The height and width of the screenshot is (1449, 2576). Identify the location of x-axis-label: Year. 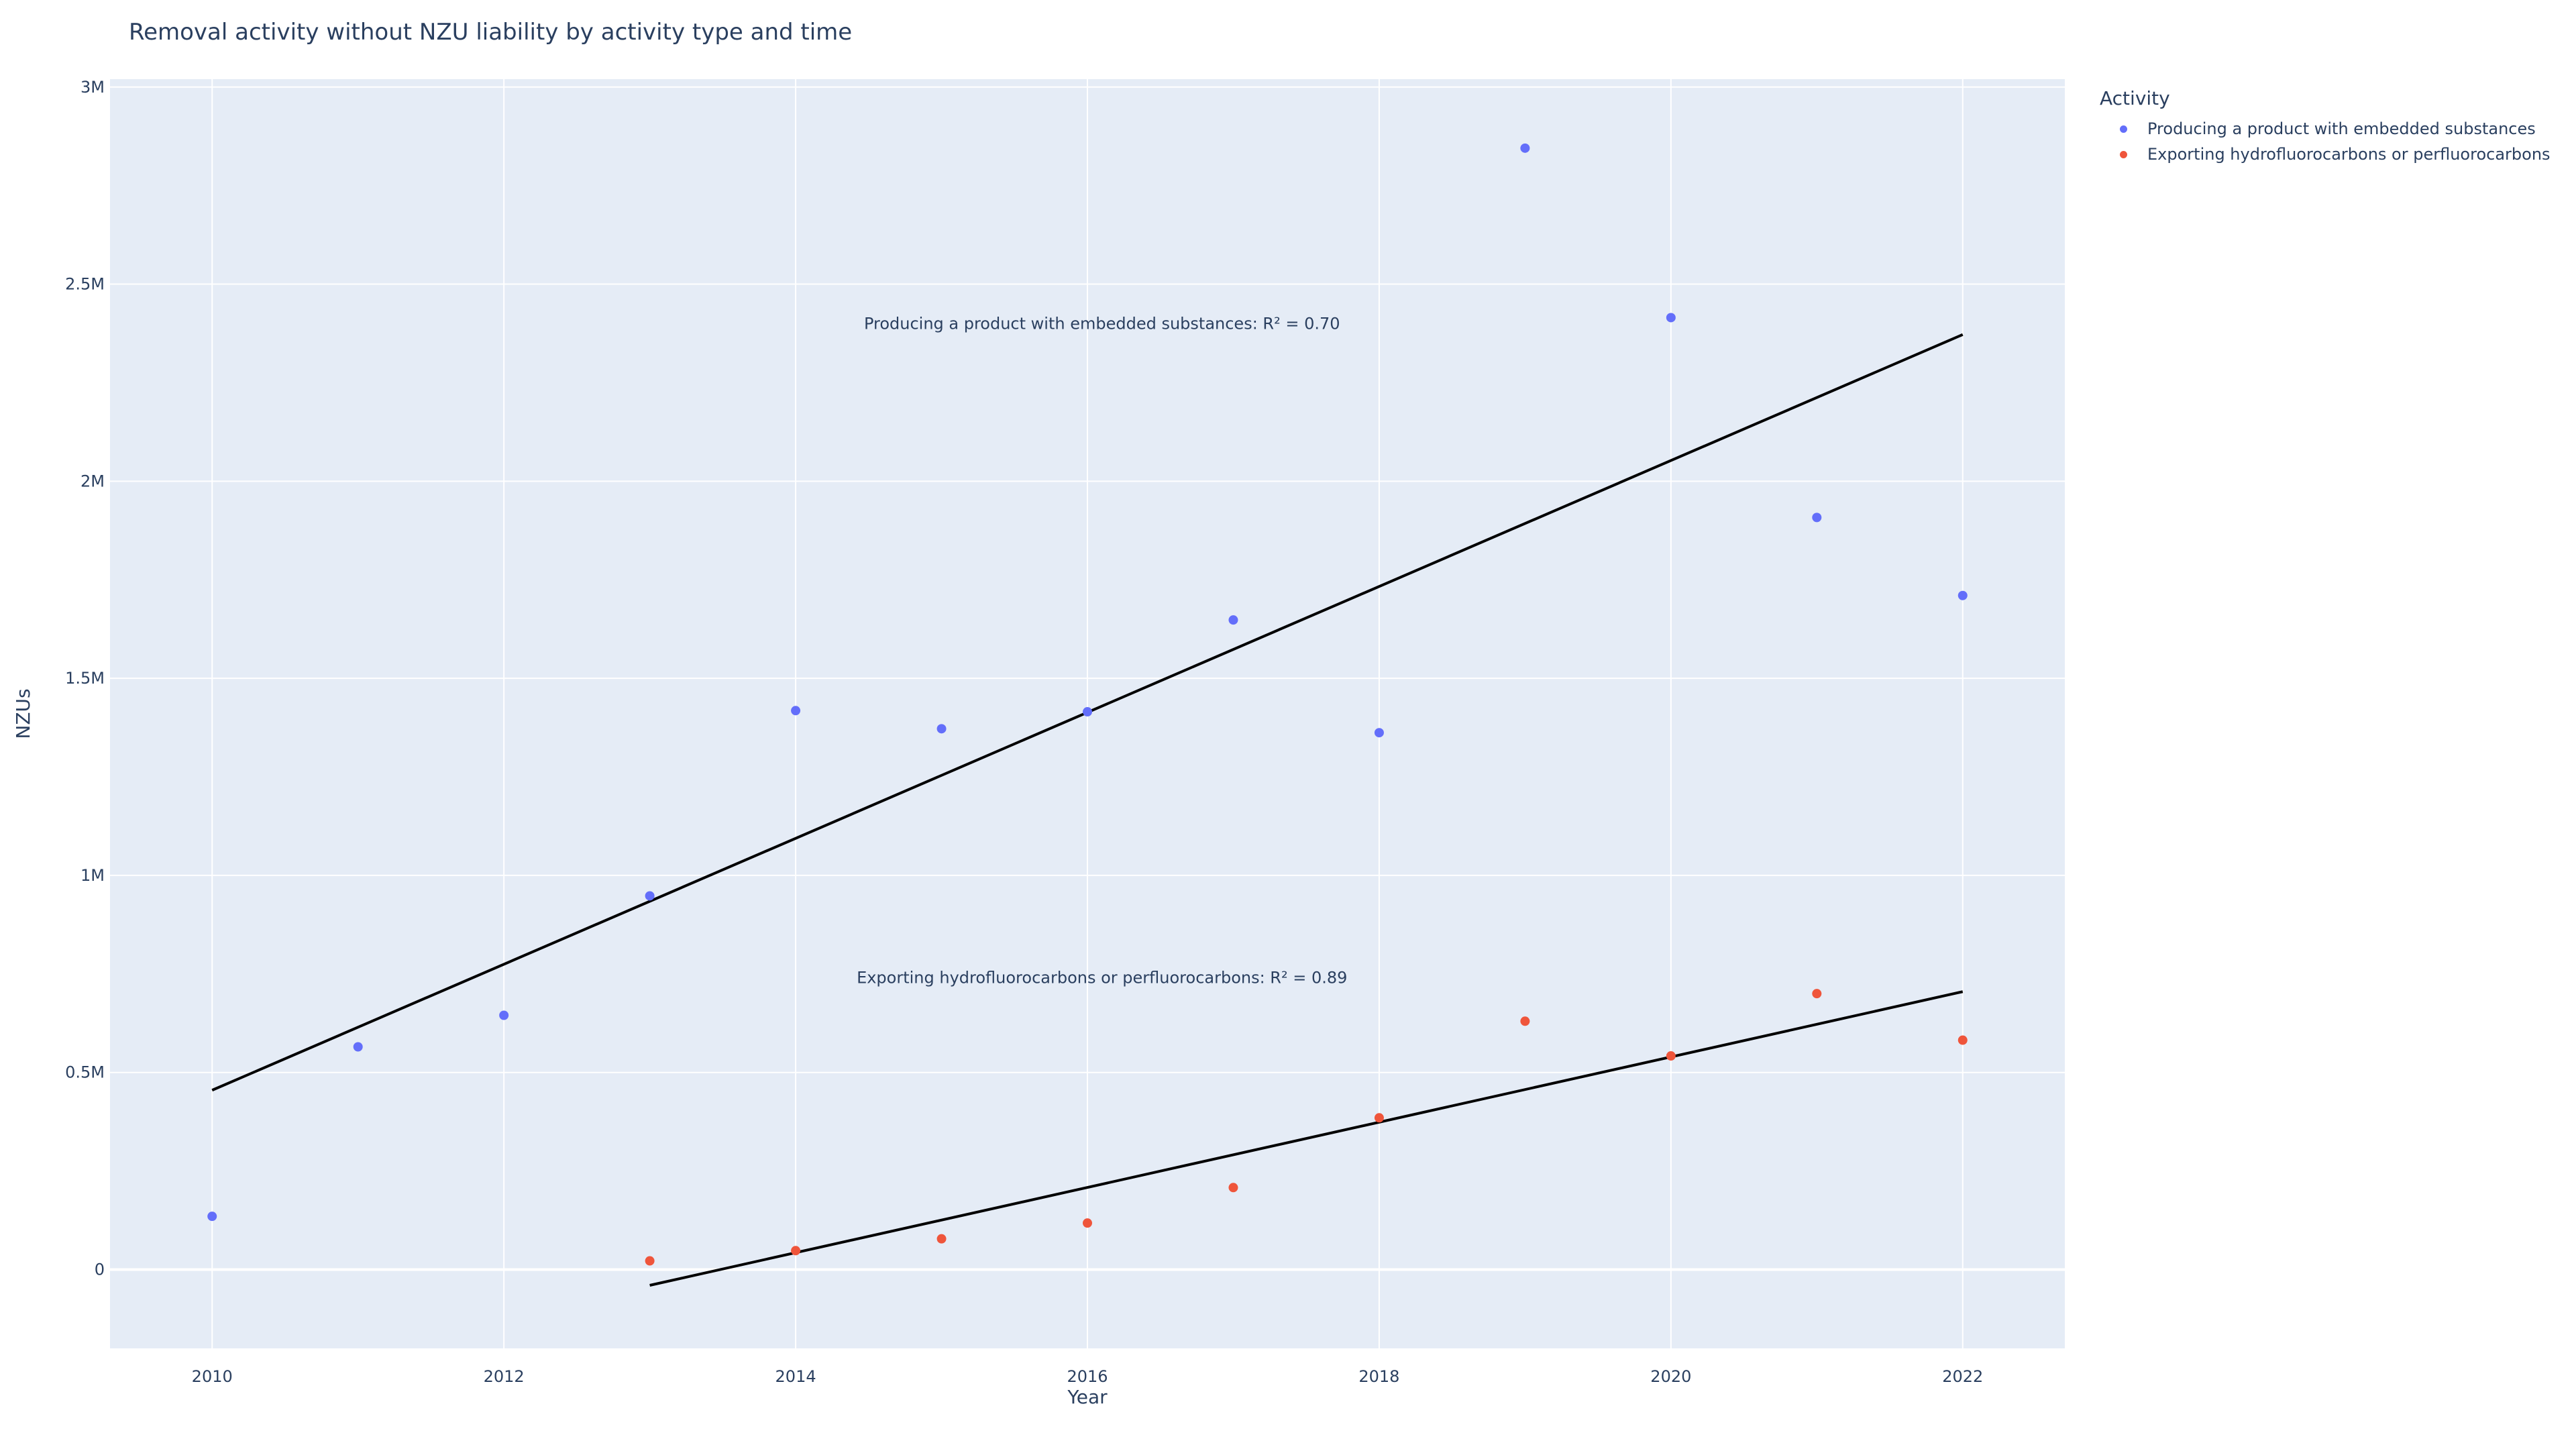
(1087, 1397).